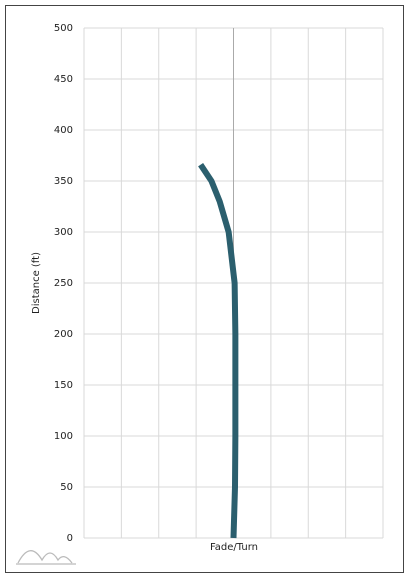 The image size is (410, 585). Describe the element at coordinates (63, 385) in the screenshot. I see `y-tick-label: 150` at that location.